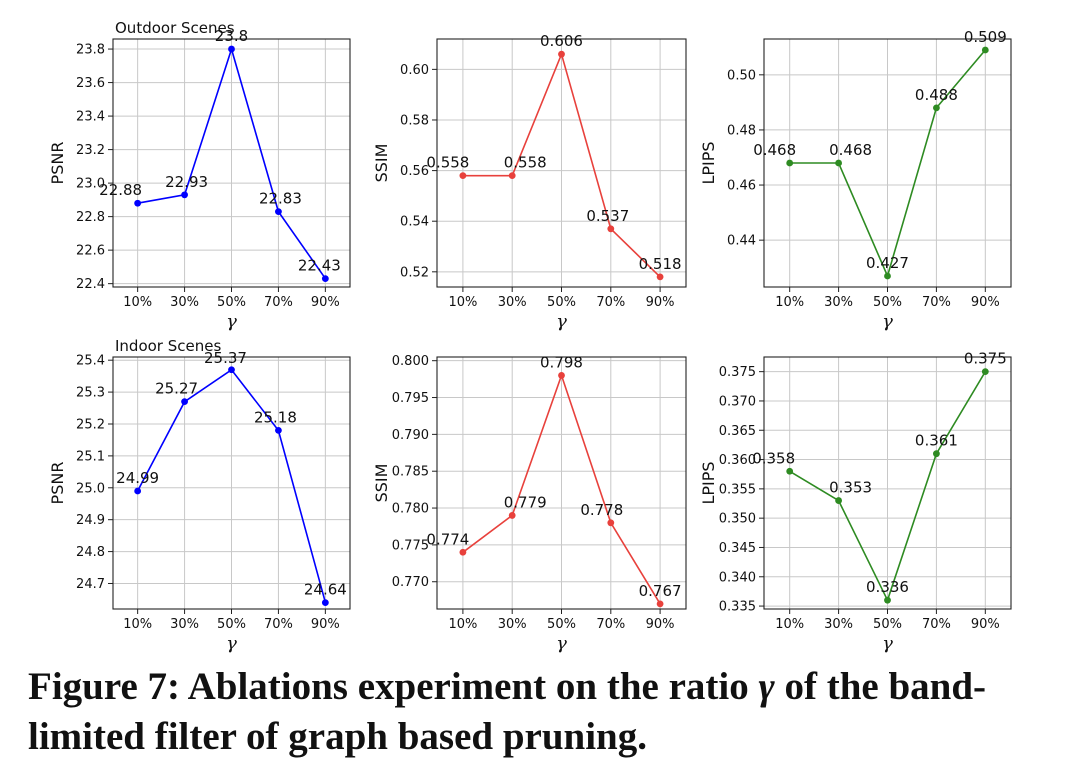  What do you see at coordinates (90, 584) in the screenshot?
I see `y-tick-label: 24.7` at bounding box center [90, 584].